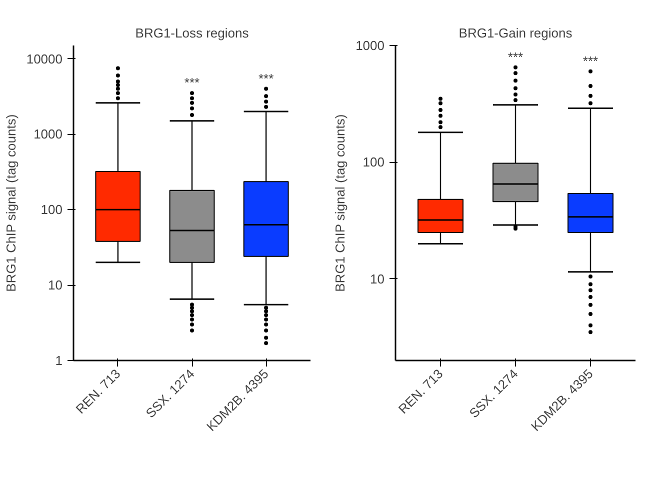 The height and width of the screenshot is (483, 657). Describe the element at coordinates (59, 360) in the screenshot. I see `y-tick-label: 1` at that location.